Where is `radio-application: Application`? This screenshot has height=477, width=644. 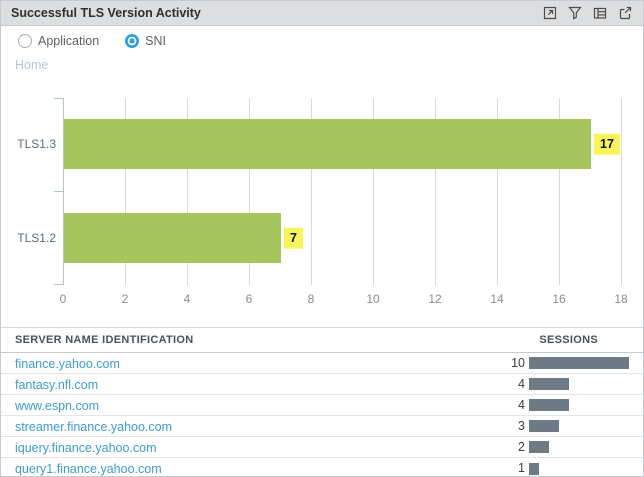 radio-application: Application is located at coordinates (58, 41).